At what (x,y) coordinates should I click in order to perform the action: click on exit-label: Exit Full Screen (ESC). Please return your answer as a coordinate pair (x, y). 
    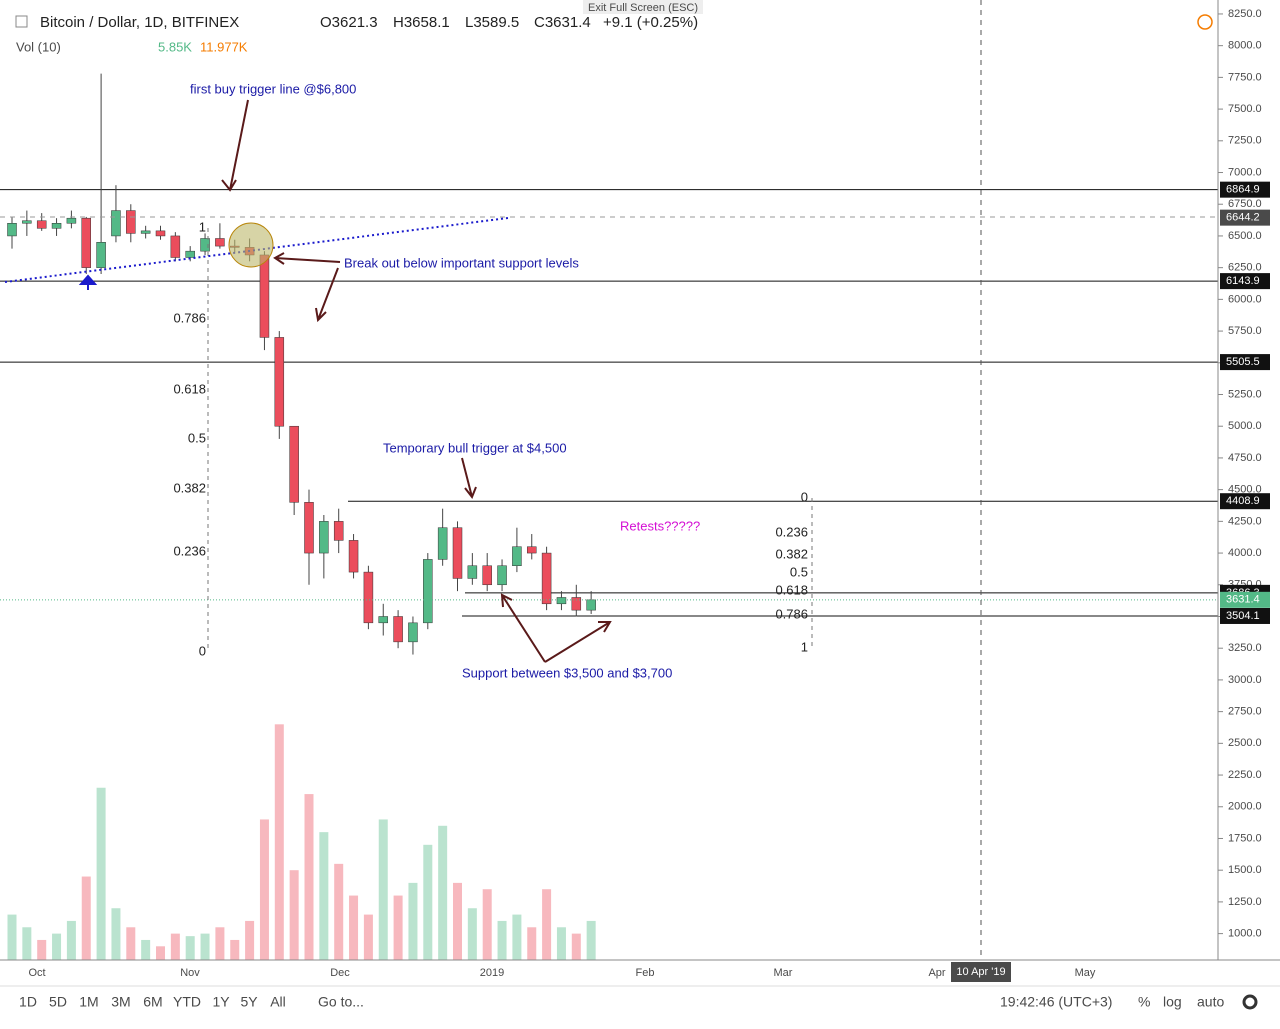
    Looking at the image, I should click on (643, 8).